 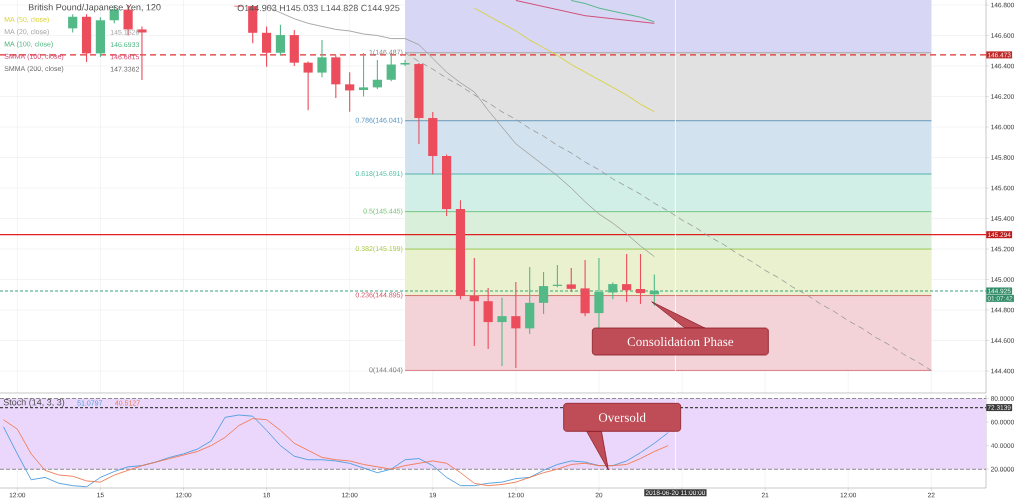 What do you see at coordinates (34, 403) in the screenshot?
I see `chart-title: Stoch (14, 3, 3)` at bounding box center [34, 403].